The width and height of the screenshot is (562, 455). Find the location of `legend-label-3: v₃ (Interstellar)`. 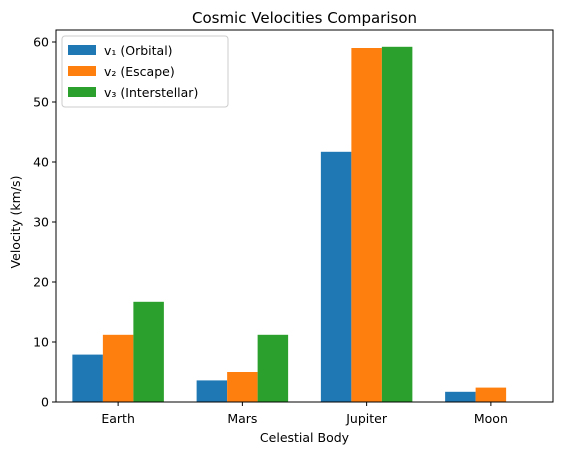

legend-label-3: v₃ (Interstellar) is located at coordinates (151, 92).